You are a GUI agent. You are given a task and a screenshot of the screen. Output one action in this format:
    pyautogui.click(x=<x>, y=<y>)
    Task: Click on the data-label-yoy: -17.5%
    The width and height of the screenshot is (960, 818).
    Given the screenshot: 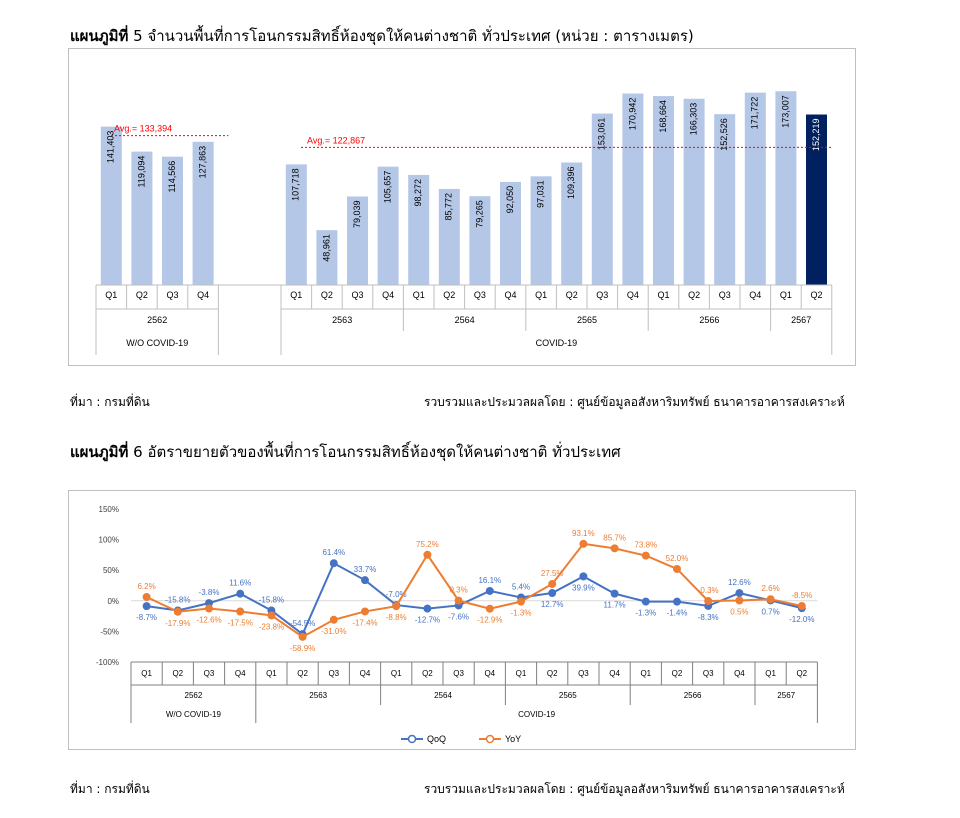 What is the action you would take?
    pyautogui.click(x=240, y=623)
    